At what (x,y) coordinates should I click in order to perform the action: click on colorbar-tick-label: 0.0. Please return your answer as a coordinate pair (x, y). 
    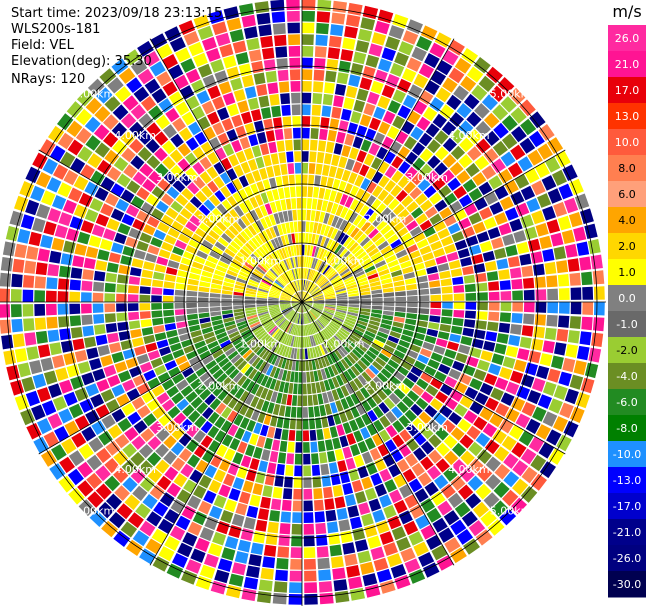
    Looking at the image, I should click on (627, 298).